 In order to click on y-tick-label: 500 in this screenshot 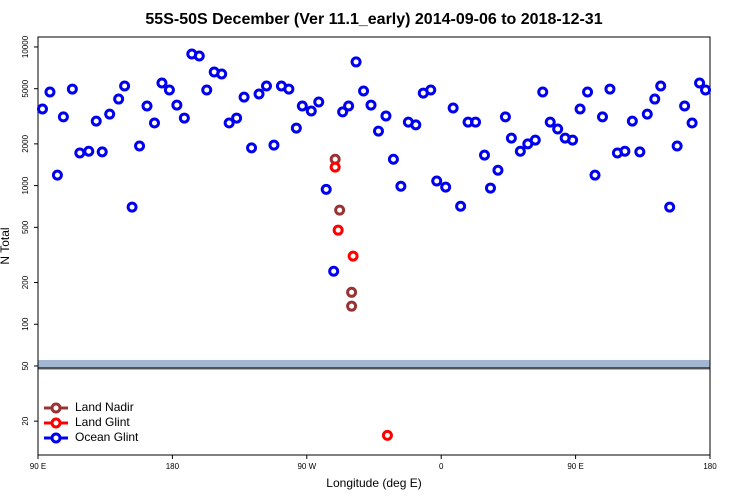, I will do `click(25, 227)`.